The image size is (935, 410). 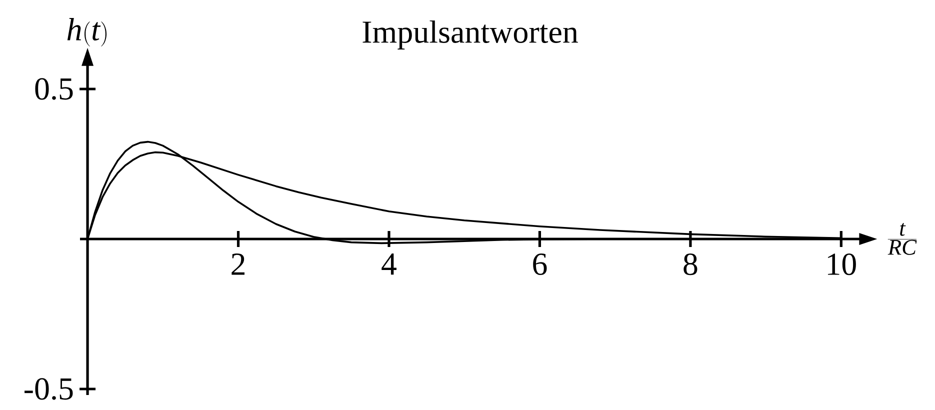 What do you see at coordinates (902, 239) in the screenshot?
I see `x-axis-title: $\frac{t}{RC}$` at bounding box center [902, 239].